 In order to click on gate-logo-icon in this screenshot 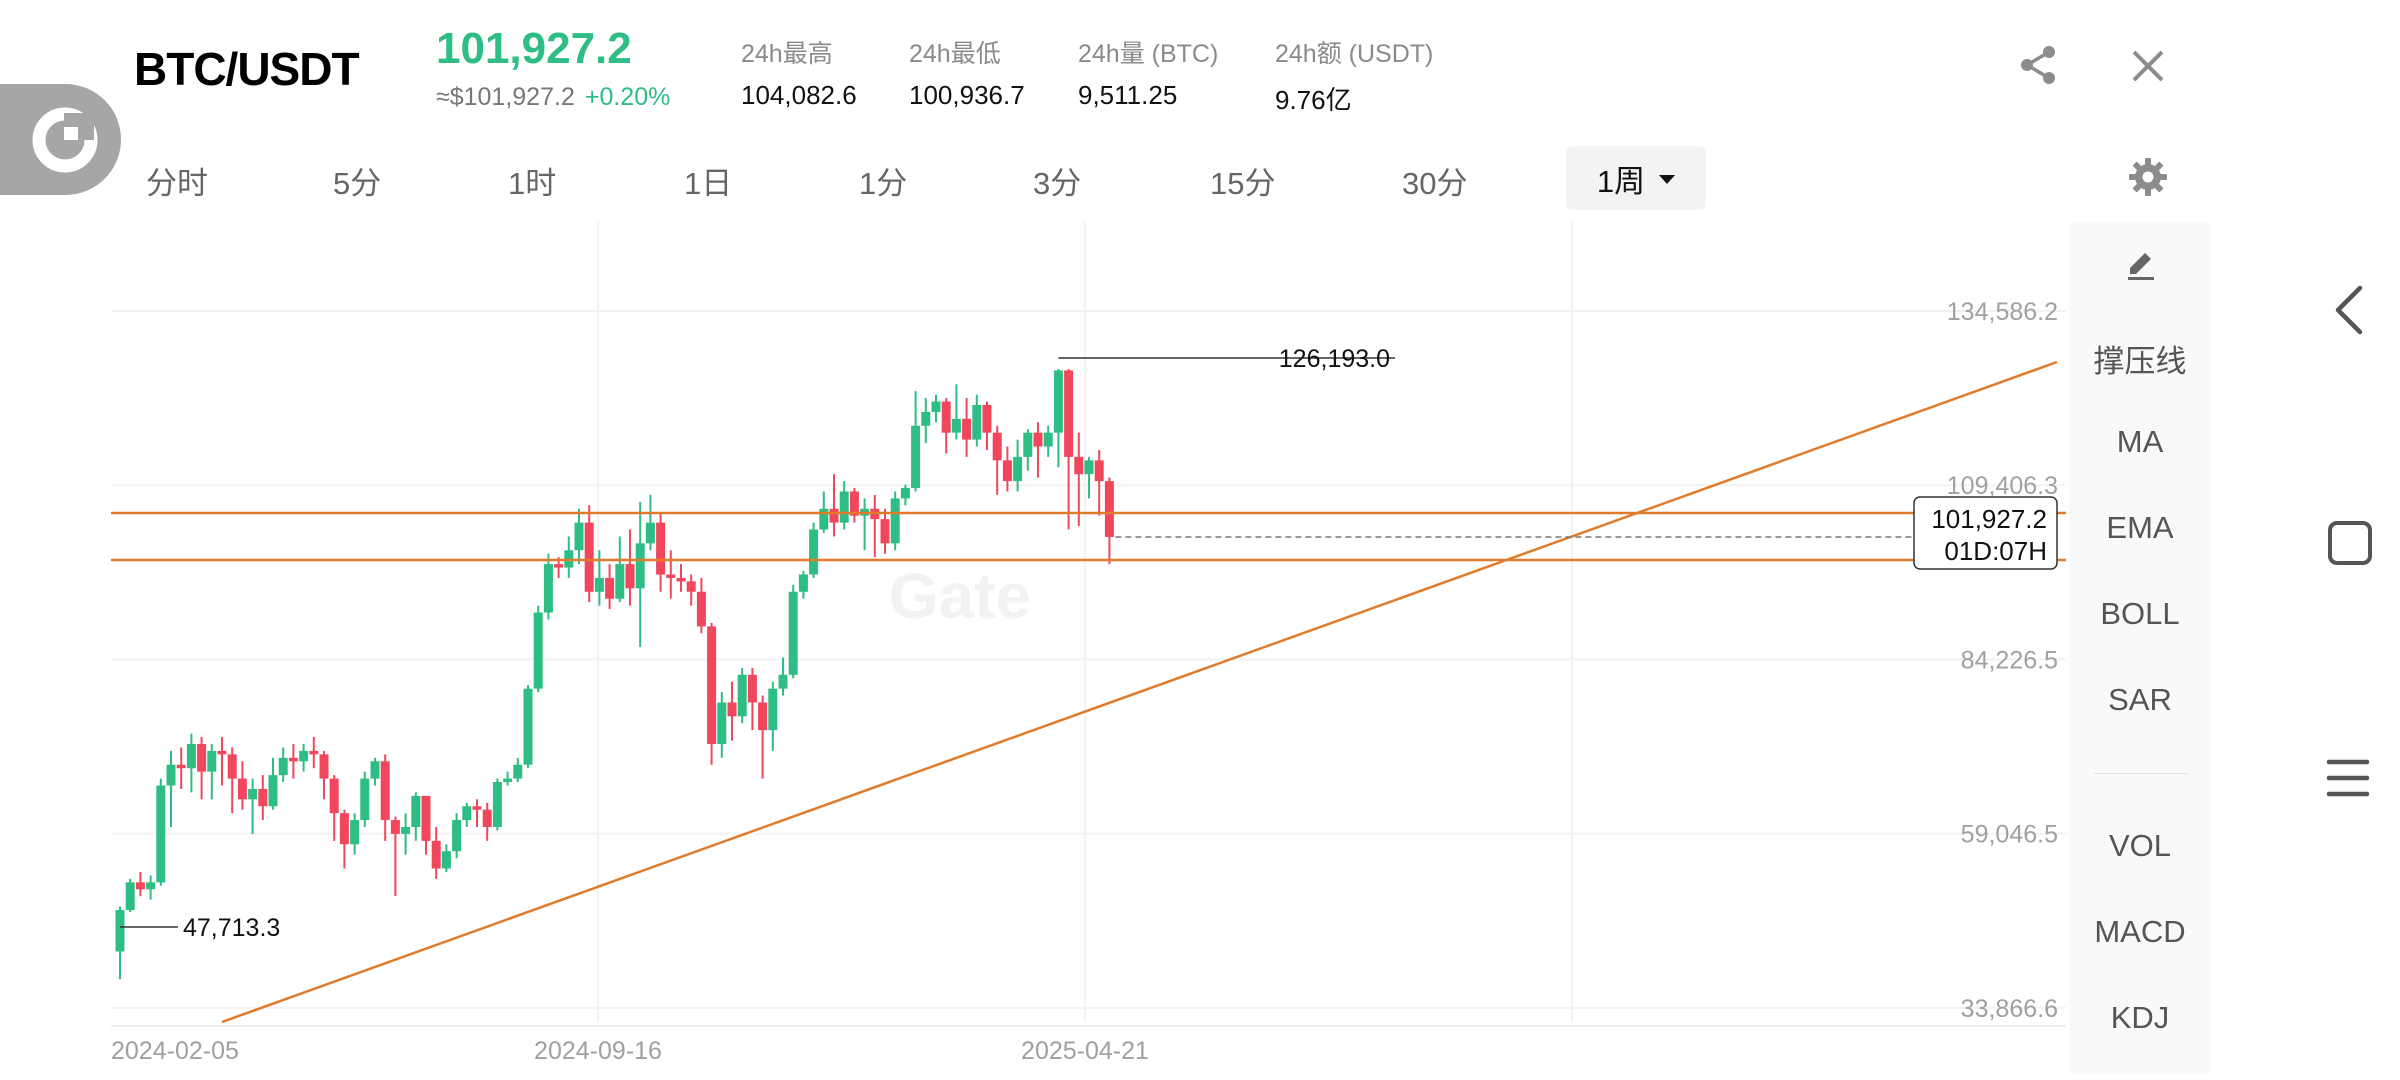, I will do `click(60, 139)`.